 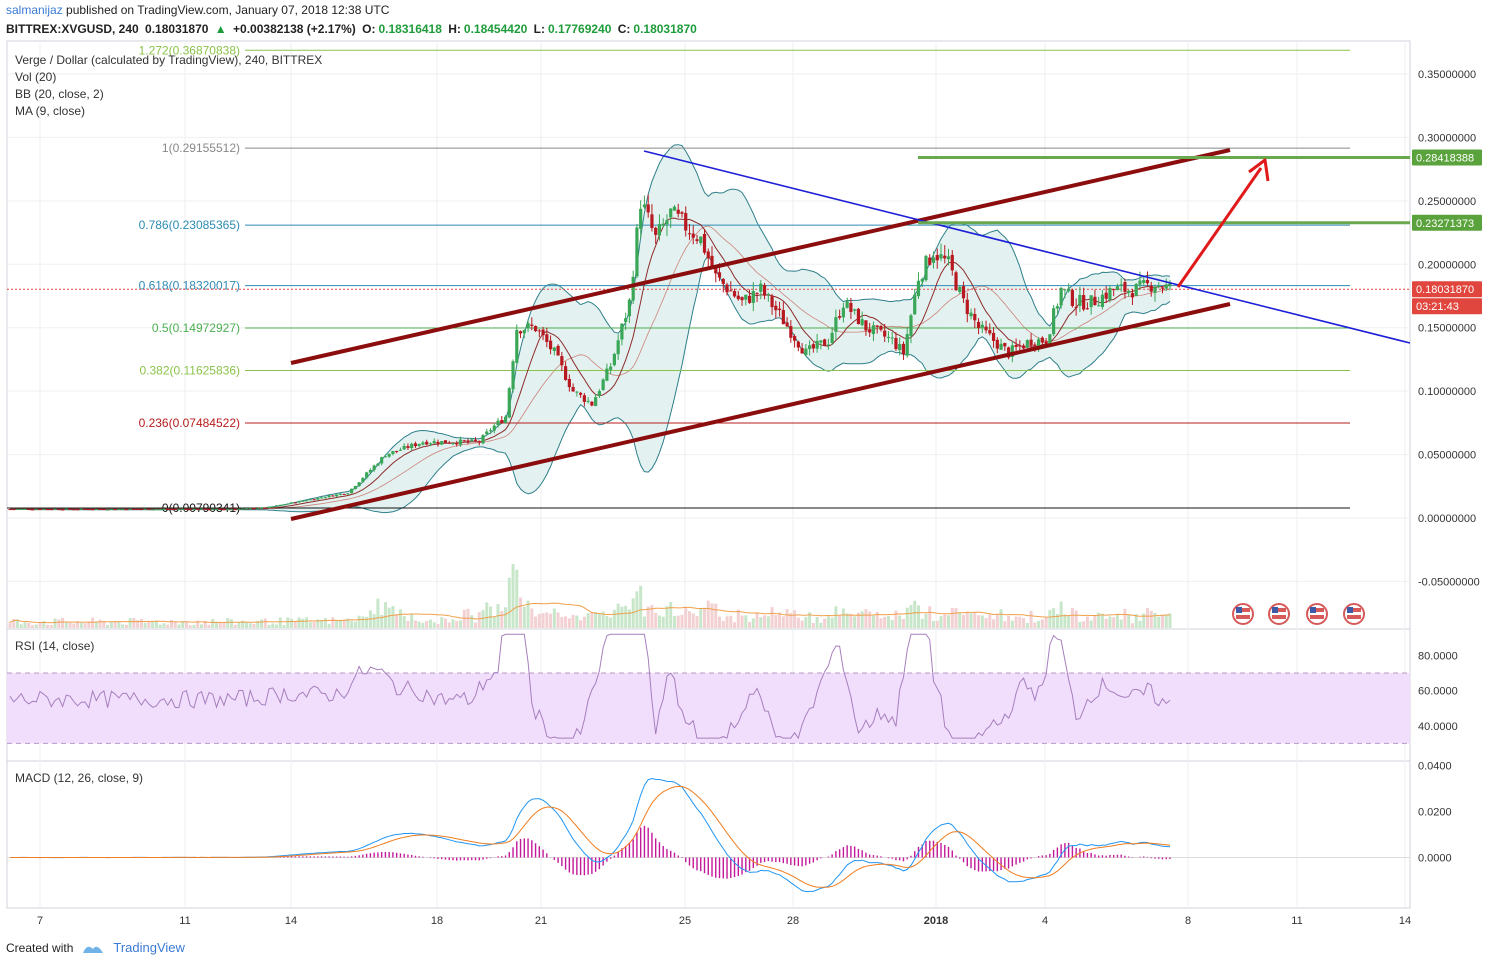 I want to click on bb-legend: BB (20, close, 2), so click(x=59, y=94).